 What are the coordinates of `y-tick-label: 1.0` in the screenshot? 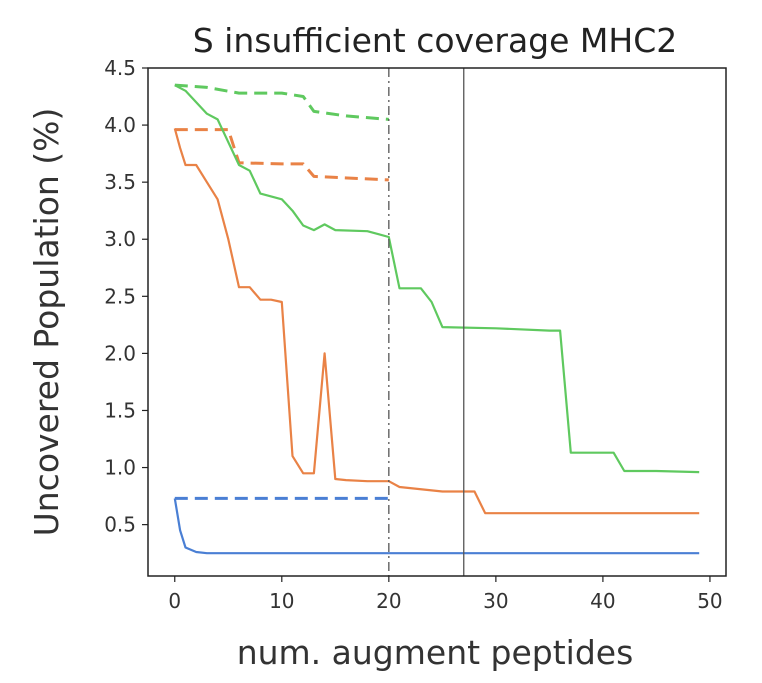 It's located at (120, 468).